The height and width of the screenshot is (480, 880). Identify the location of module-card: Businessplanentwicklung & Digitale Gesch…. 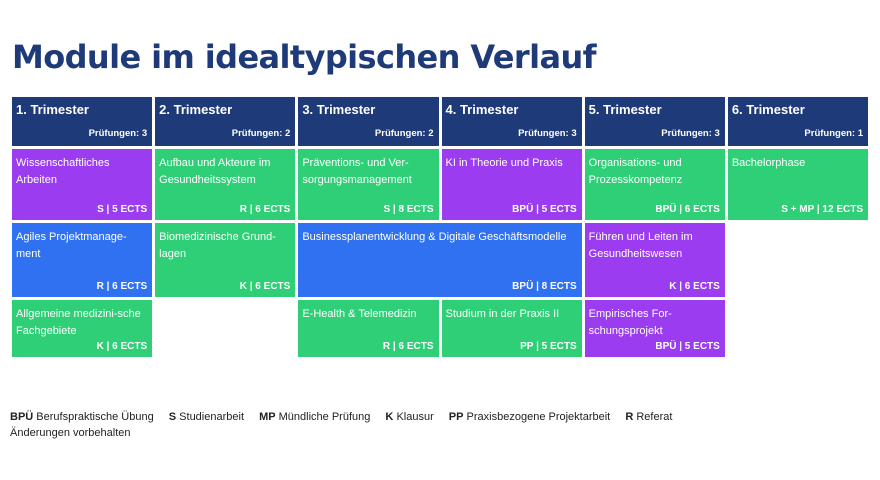
(440, 260).